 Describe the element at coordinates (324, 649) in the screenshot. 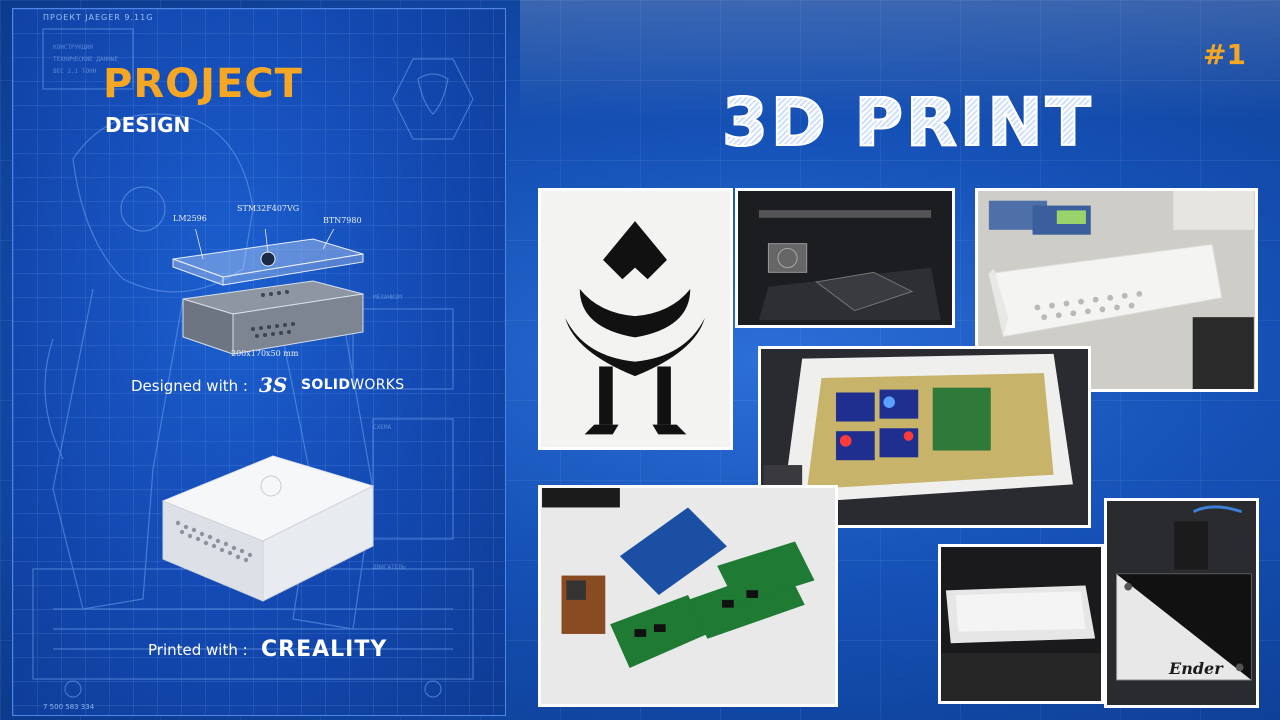

I see `creality-logo: CREALITY` at that location.